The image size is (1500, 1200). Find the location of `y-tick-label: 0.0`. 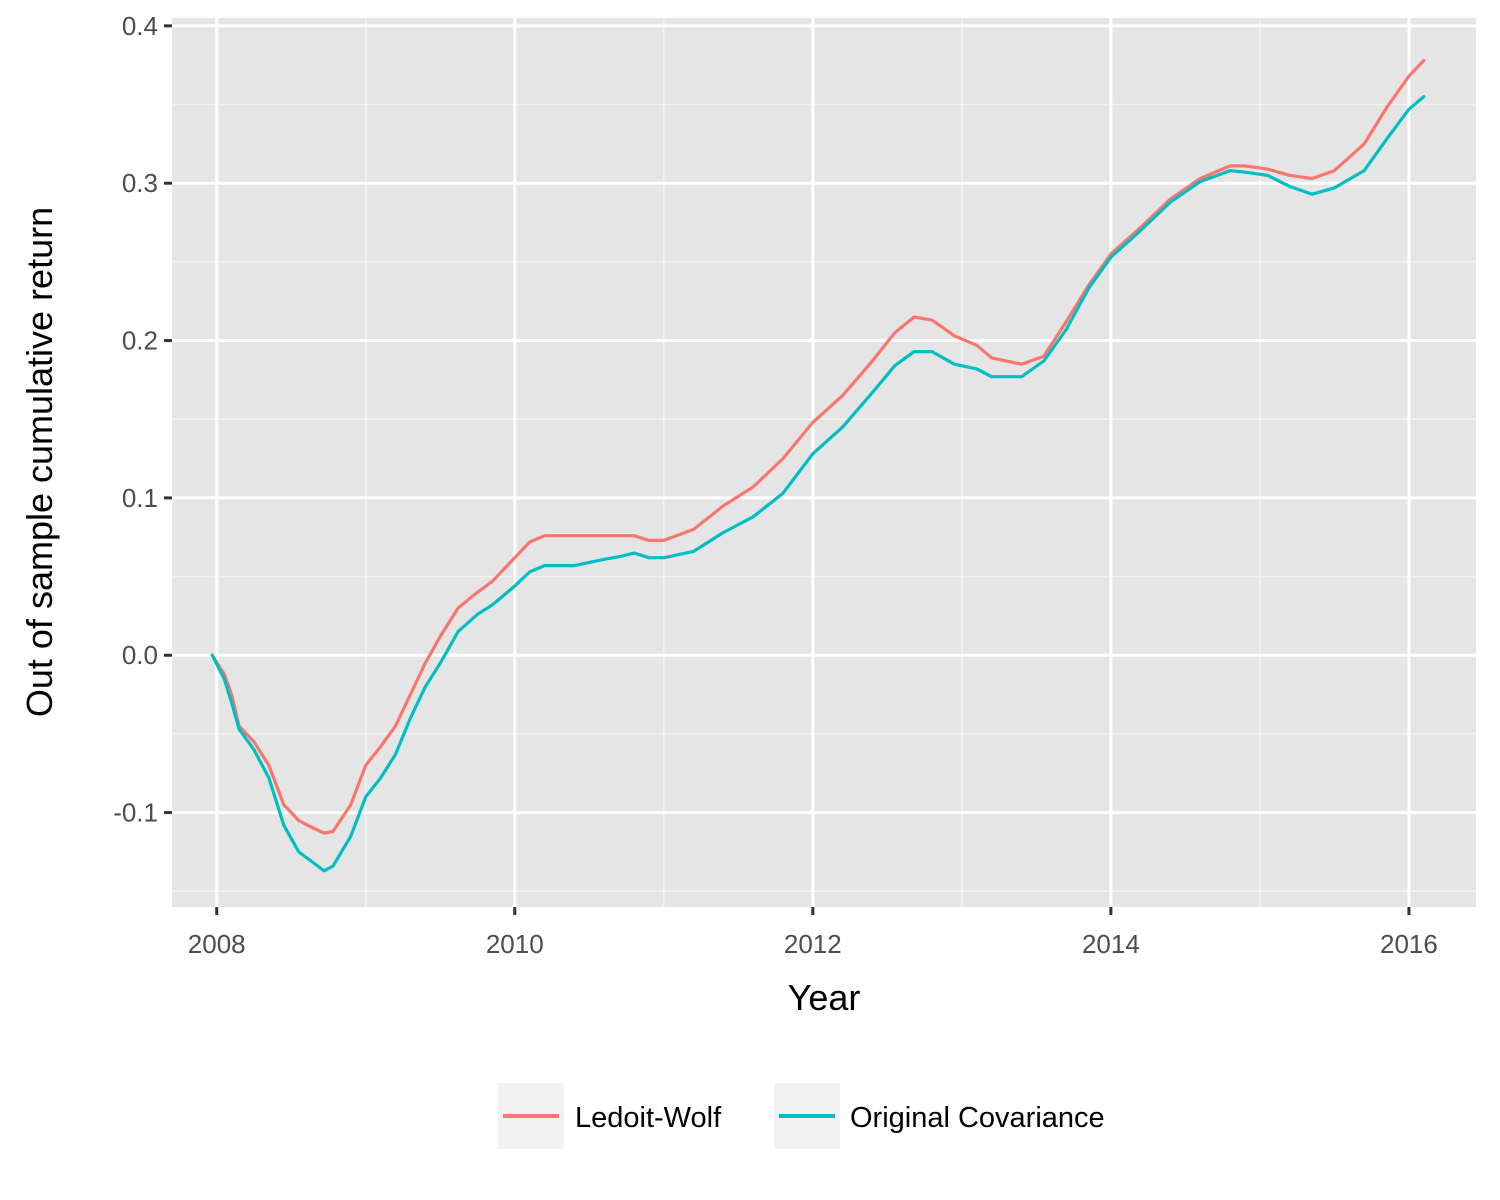

y-tick-label: 0.0 is located at coordinates (140, 655).